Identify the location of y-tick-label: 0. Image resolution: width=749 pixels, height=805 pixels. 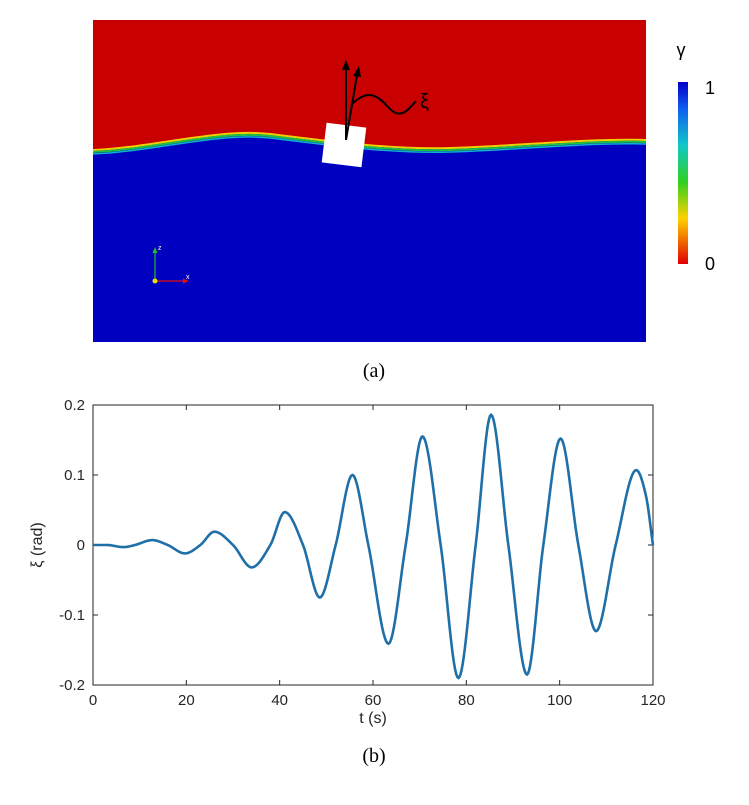
(81, 545).